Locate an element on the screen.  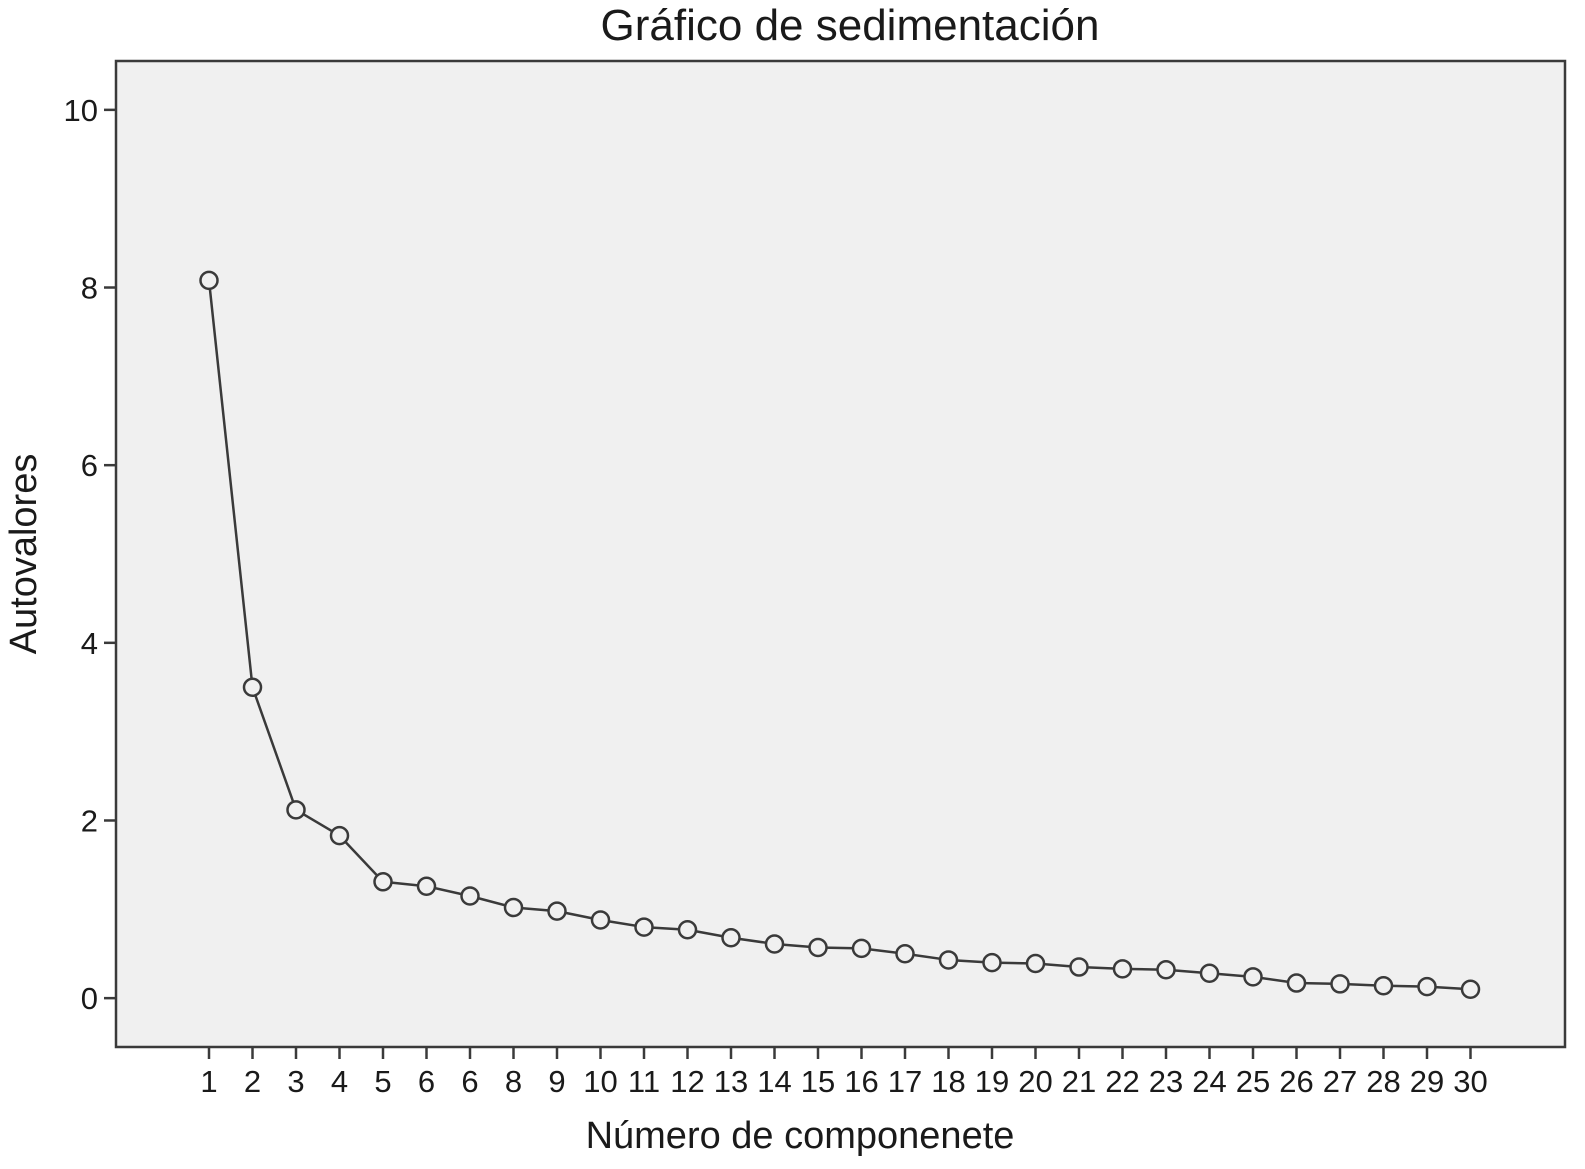
x-tick-label: 17 is located at coordinates (905, 1081).